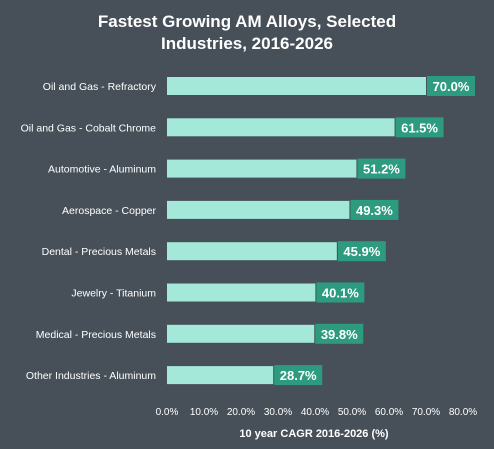  What do you see at coordinates (204, 412) in the screenshot?
I see `x-tick-label: 10.0%` at bounding box center [204, 412].